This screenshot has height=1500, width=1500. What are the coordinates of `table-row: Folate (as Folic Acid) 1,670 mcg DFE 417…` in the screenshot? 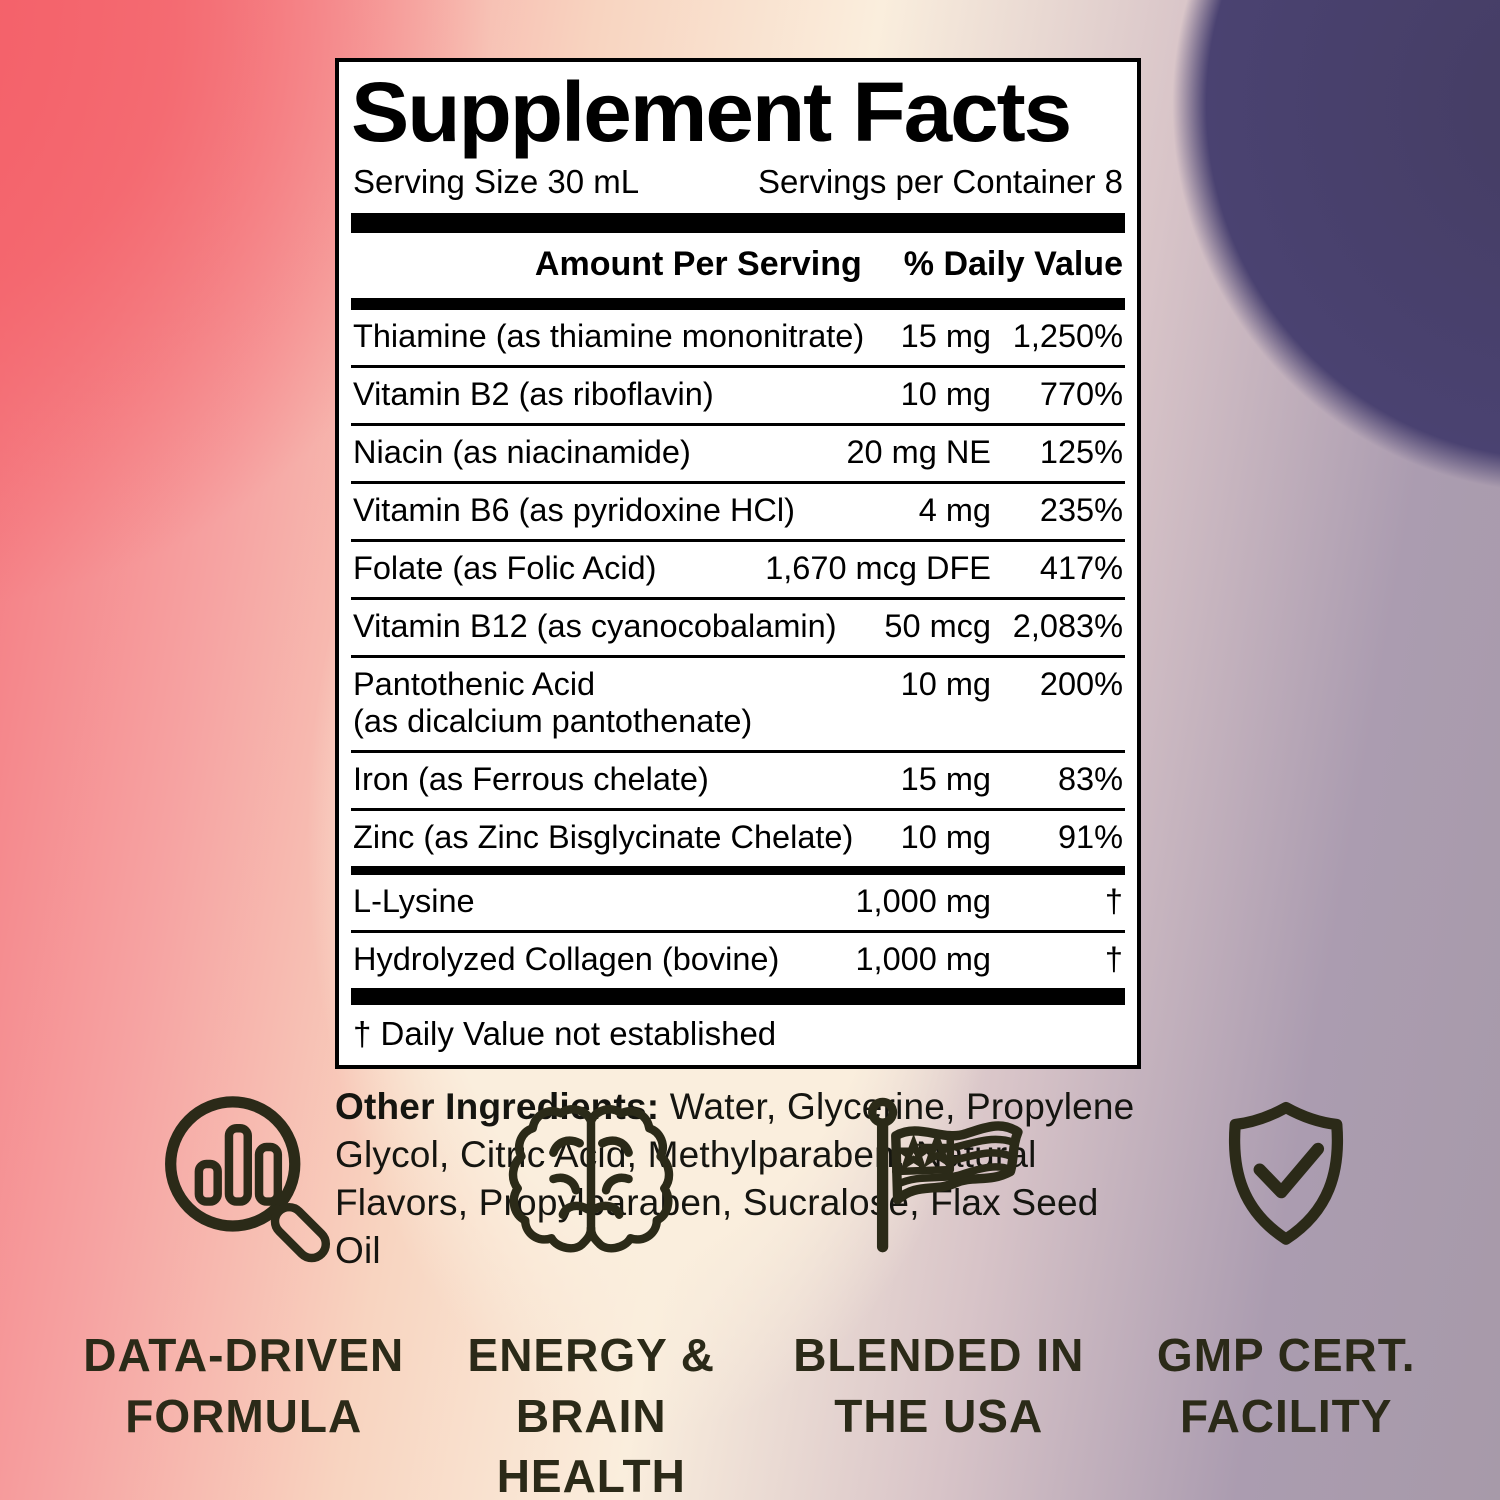 It's located at (738, 568).